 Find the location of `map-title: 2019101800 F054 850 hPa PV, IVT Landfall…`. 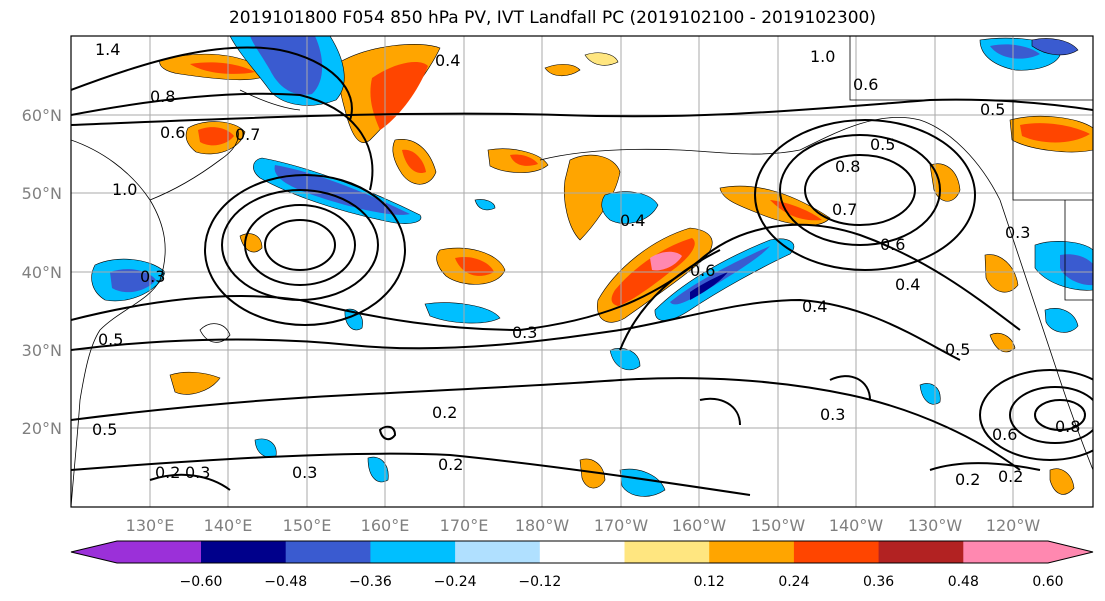

map-title: 2019101800 F054 850 hPa PV, IVT Landfall… is located at coordinates (552, 18).